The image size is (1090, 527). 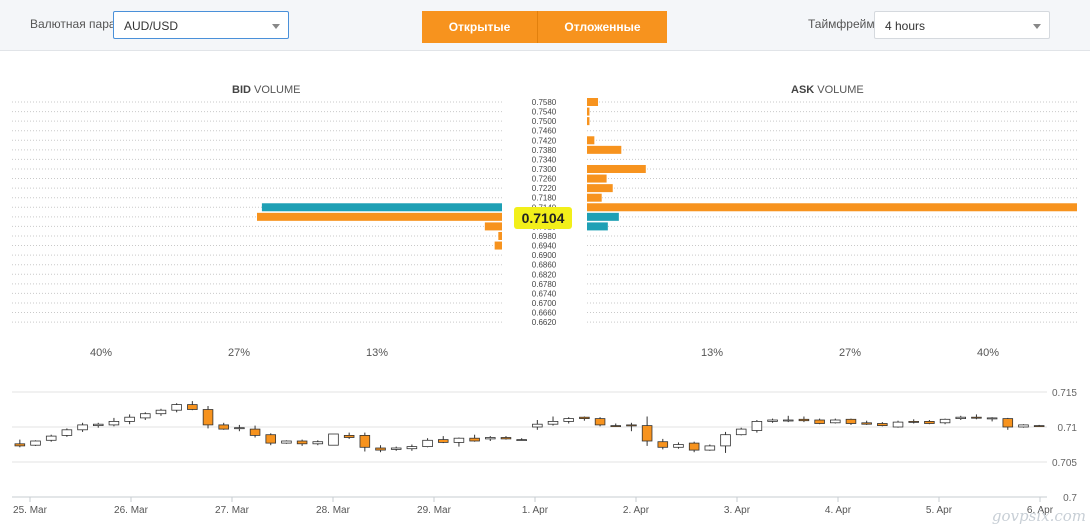 I want to click on ask-volume-title: ASK VOLUME, so click(x=827, y=90).